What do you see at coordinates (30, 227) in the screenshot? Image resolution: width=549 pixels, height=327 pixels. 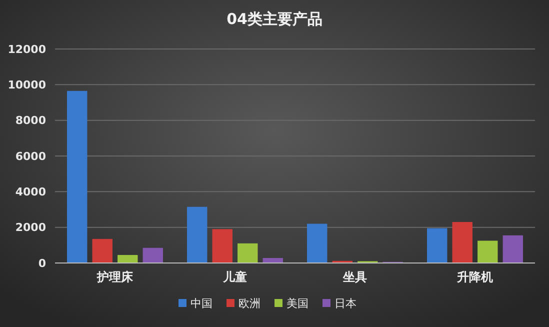 I see `y-tick-label: 2000` at bounding box center [30, 227].